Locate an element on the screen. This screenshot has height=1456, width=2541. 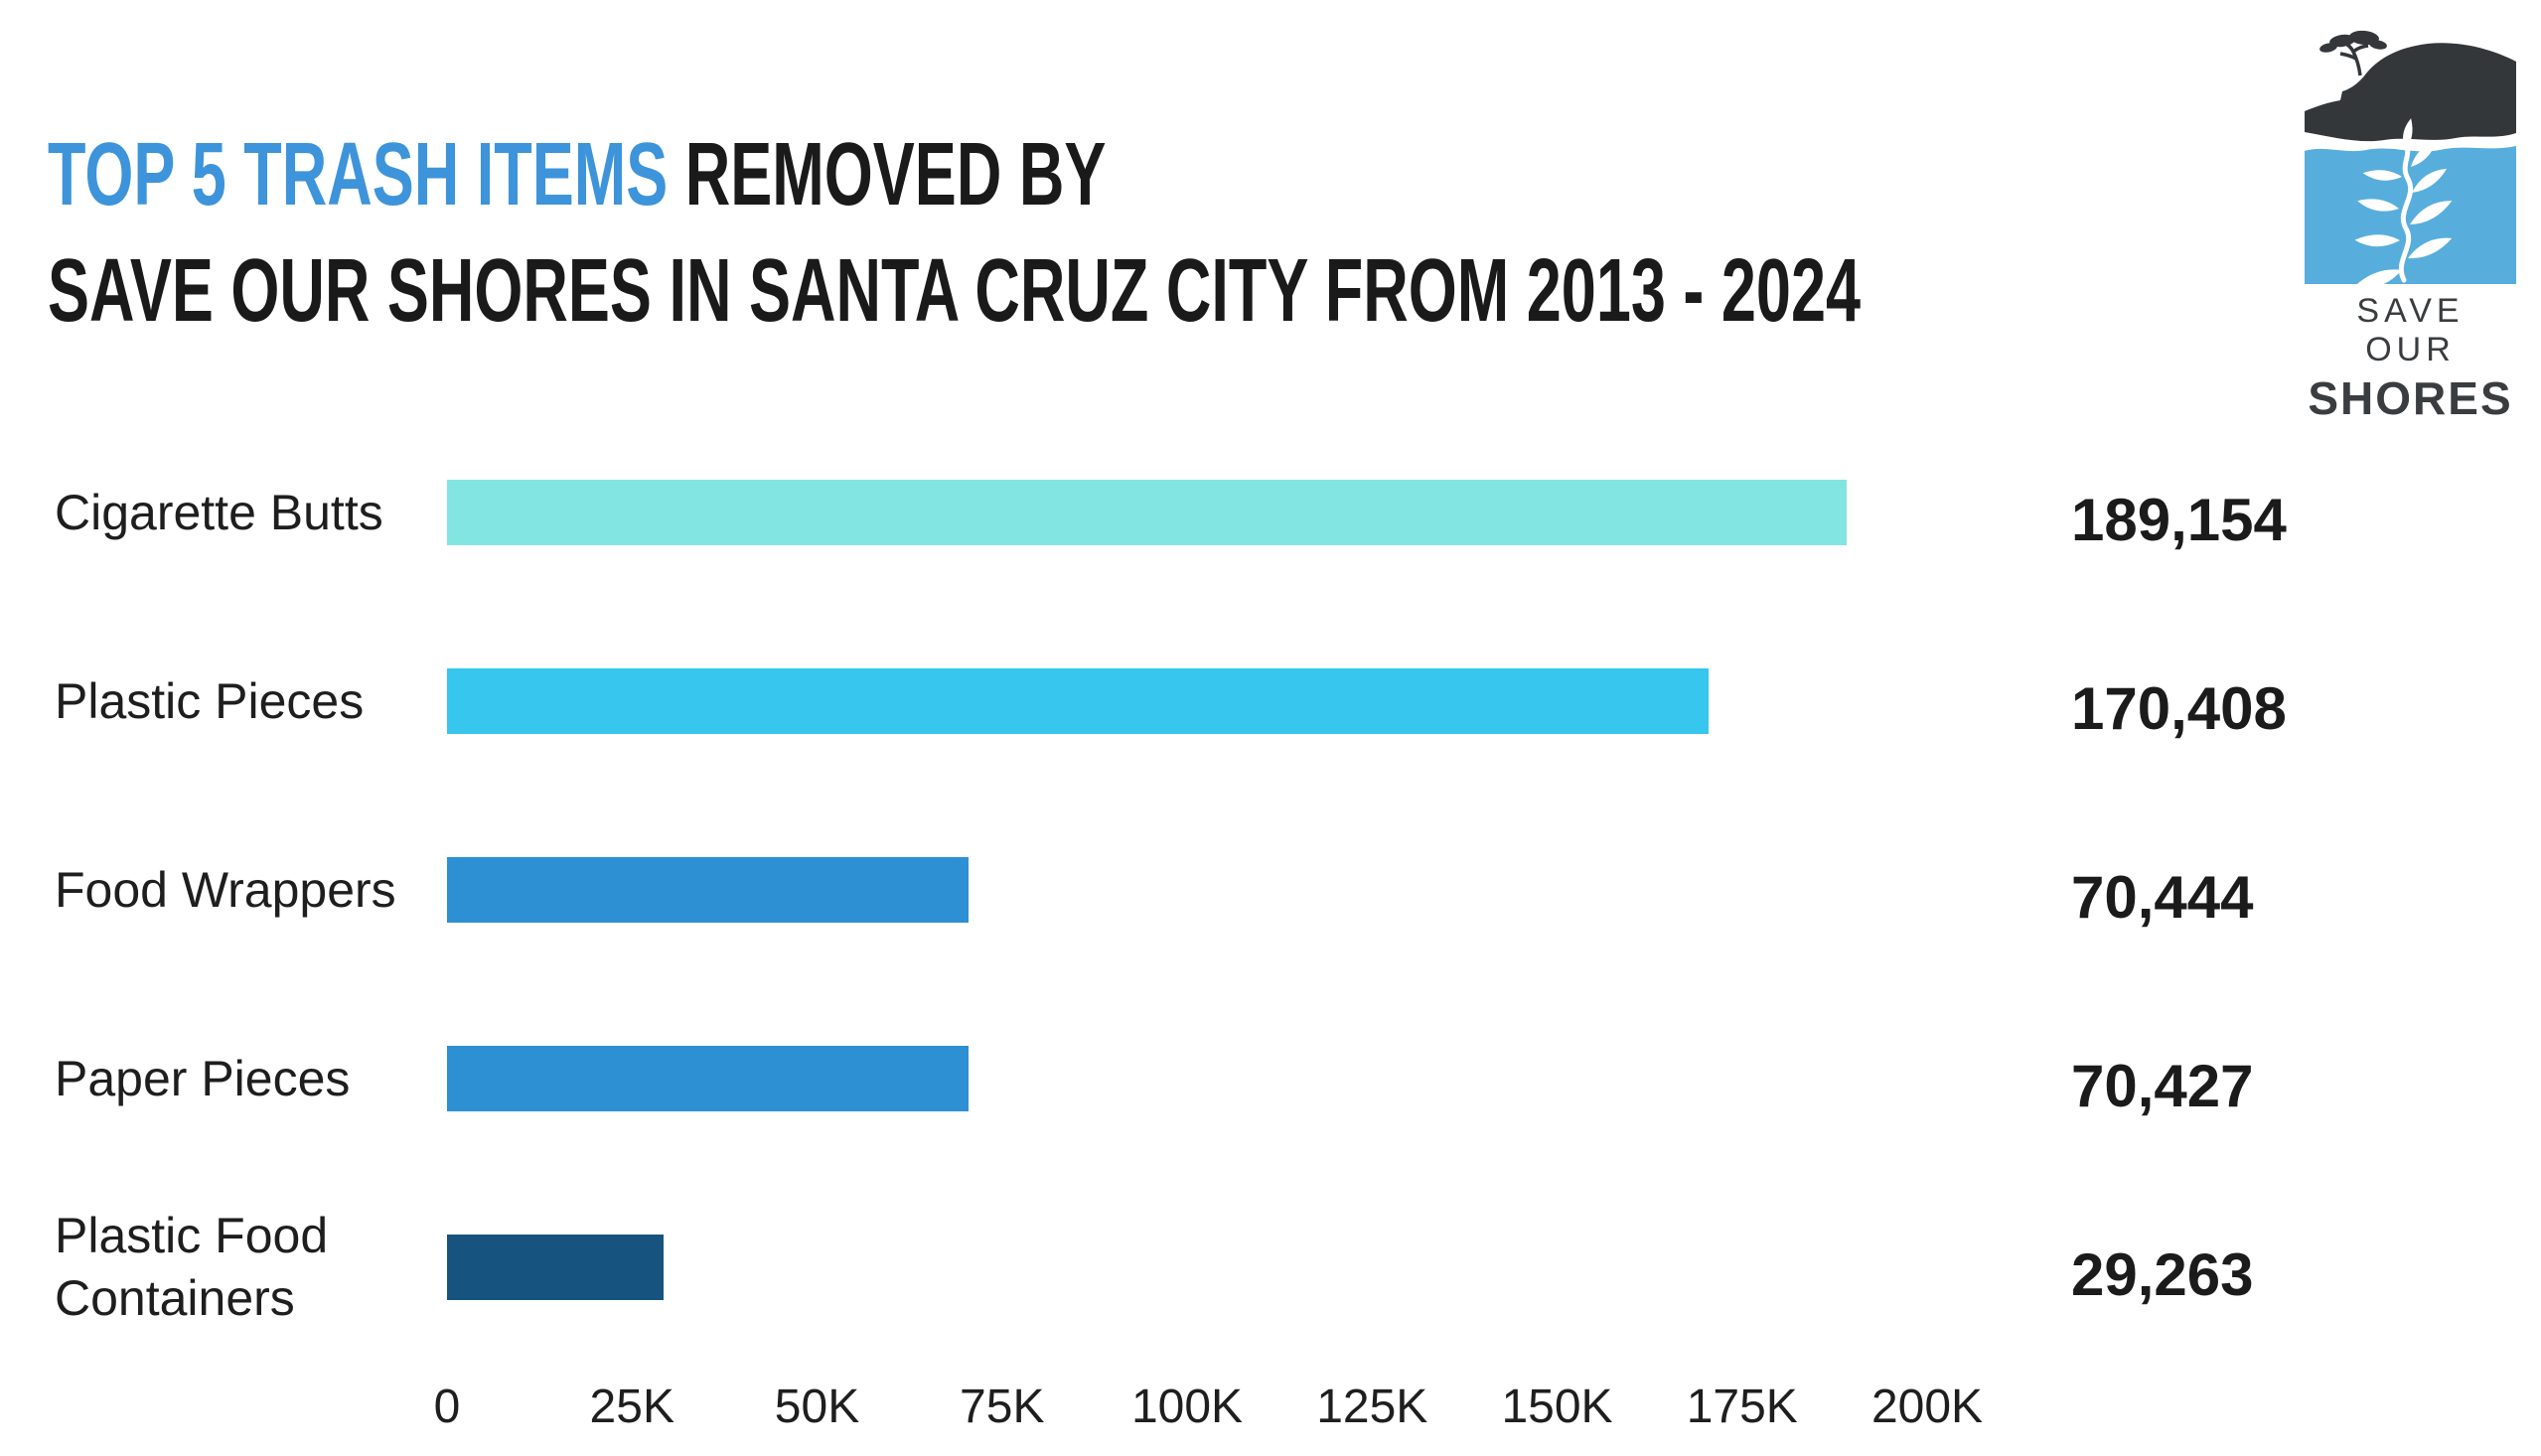
chart-row: Plastic Food Containers 29,263 is located at coordinates (1171, 1267).